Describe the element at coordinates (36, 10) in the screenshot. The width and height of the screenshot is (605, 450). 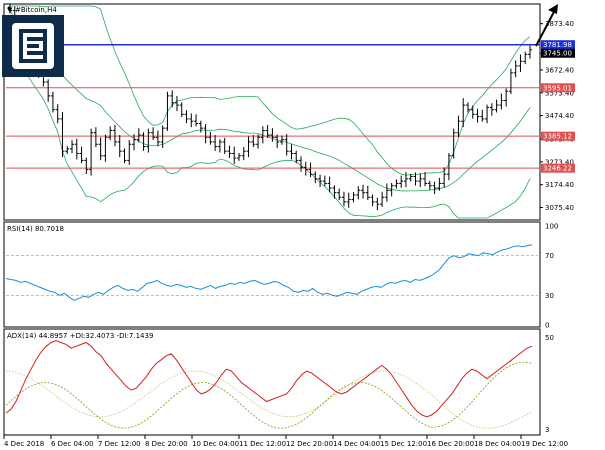
I see `instrument-title: #Bitcoin,H4` at that location.